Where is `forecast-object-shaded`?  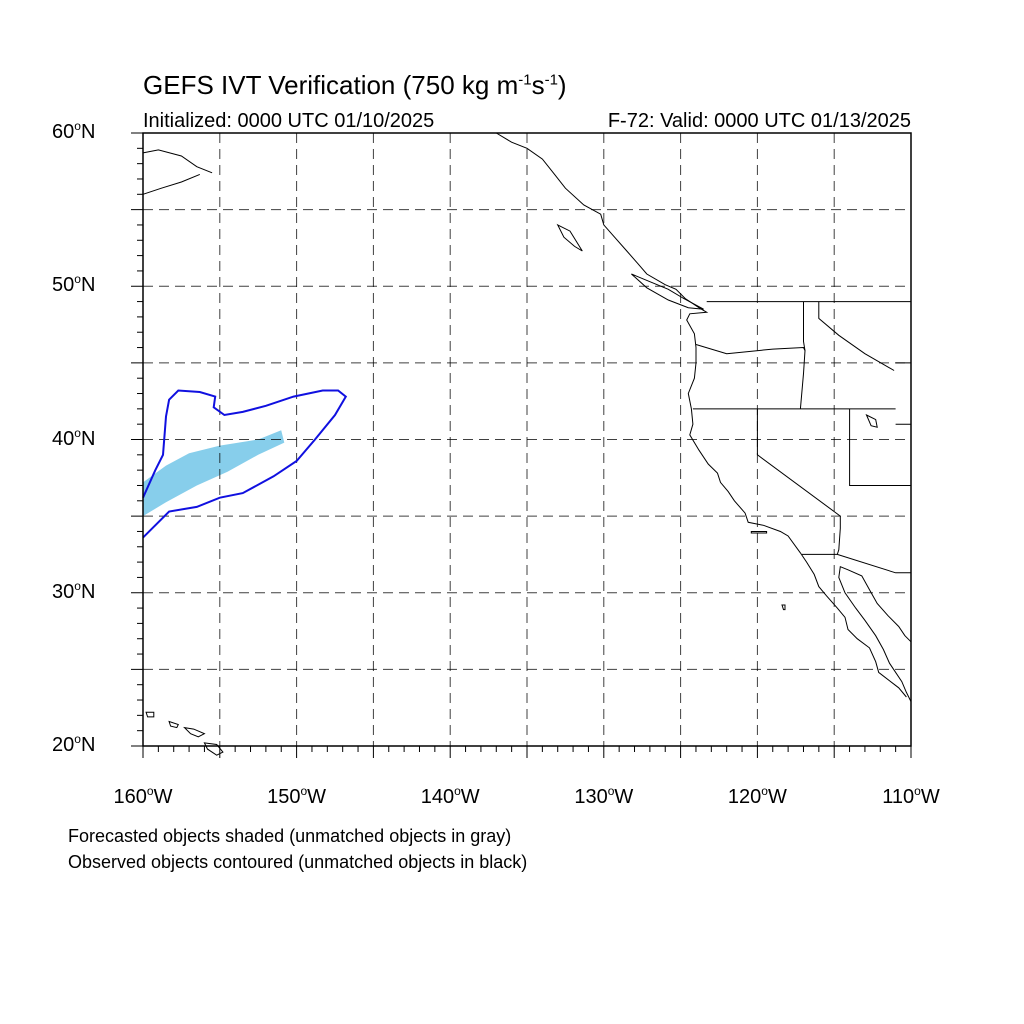 forecast-object-shaded is located at coordinates (214, 473).